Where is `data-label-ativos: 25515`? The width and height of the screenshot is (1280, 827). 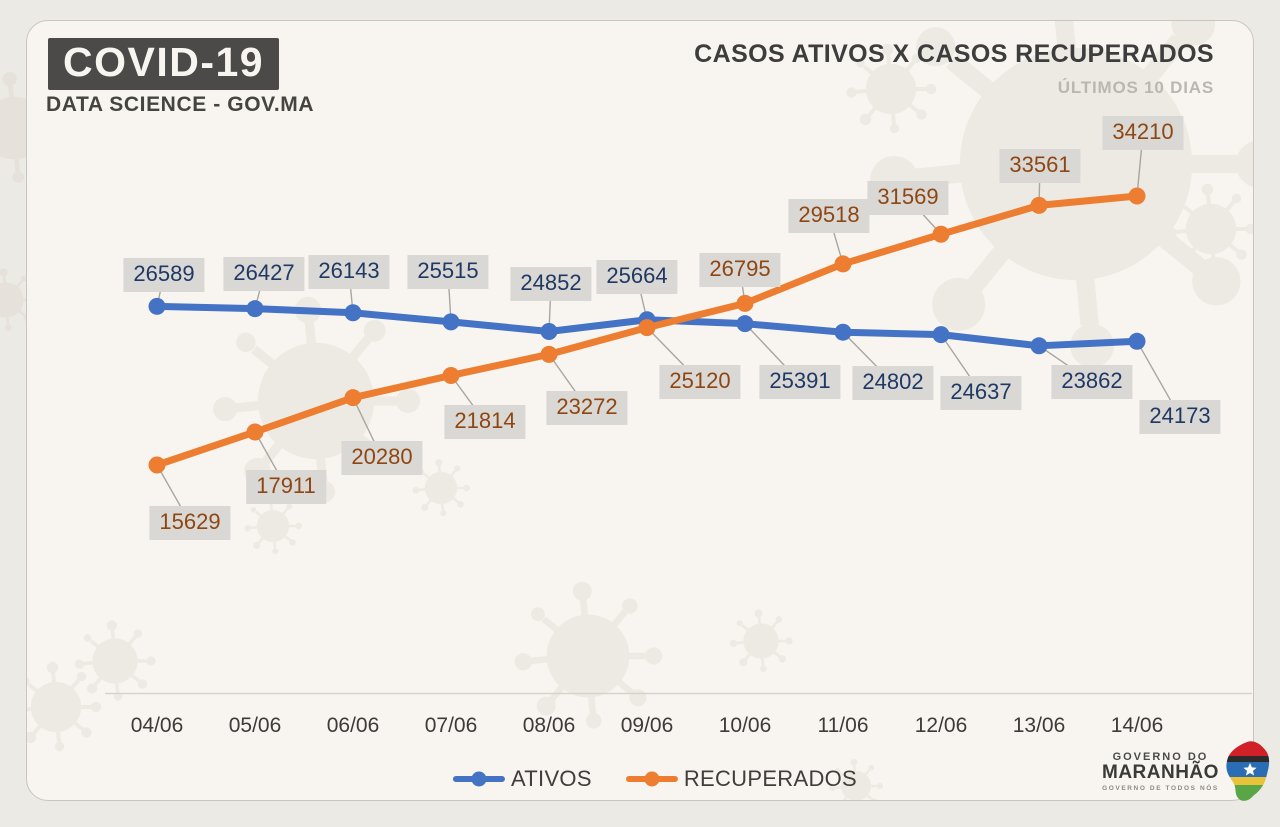 data-label-ativos: 25515 is located at coordinates (448, 272).